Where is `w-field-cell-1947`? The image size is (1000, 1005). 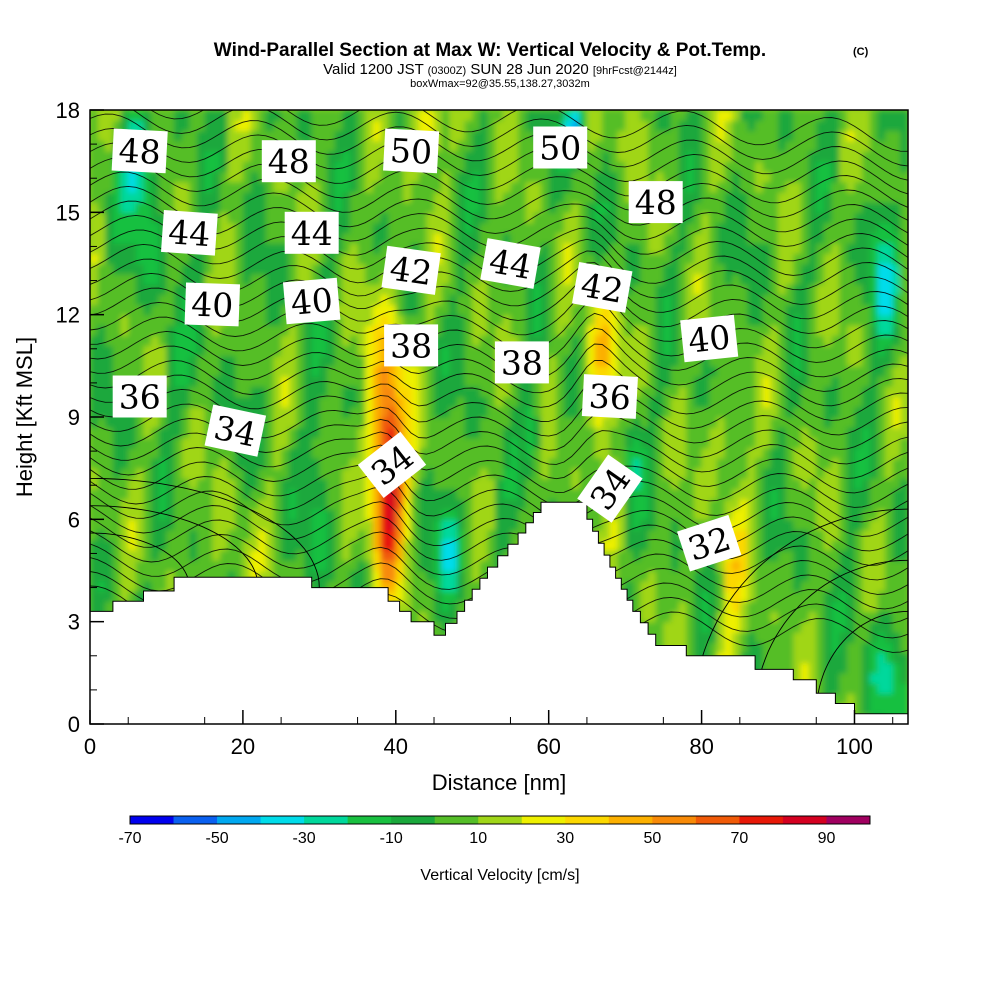 w-field-cell-1947 is located at coordinates (338, 443).